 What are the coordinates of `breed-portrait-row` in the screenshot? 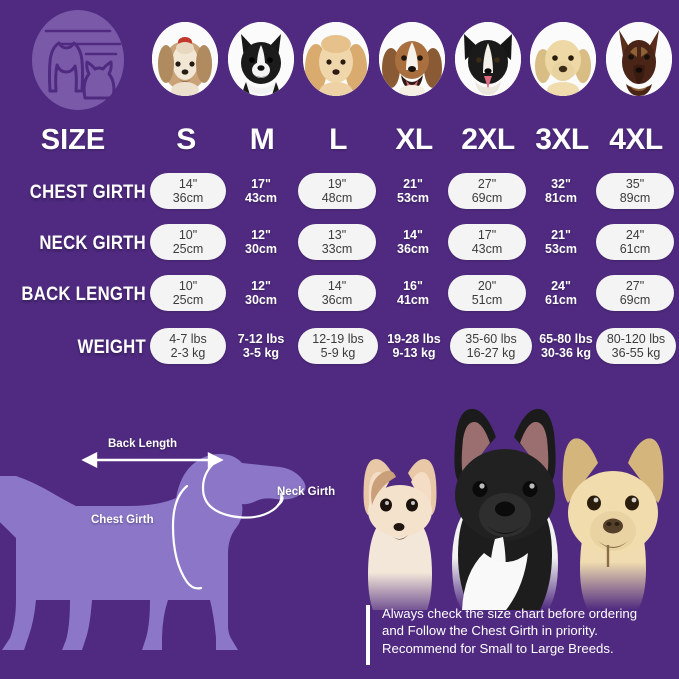 It's located at (412, 59).